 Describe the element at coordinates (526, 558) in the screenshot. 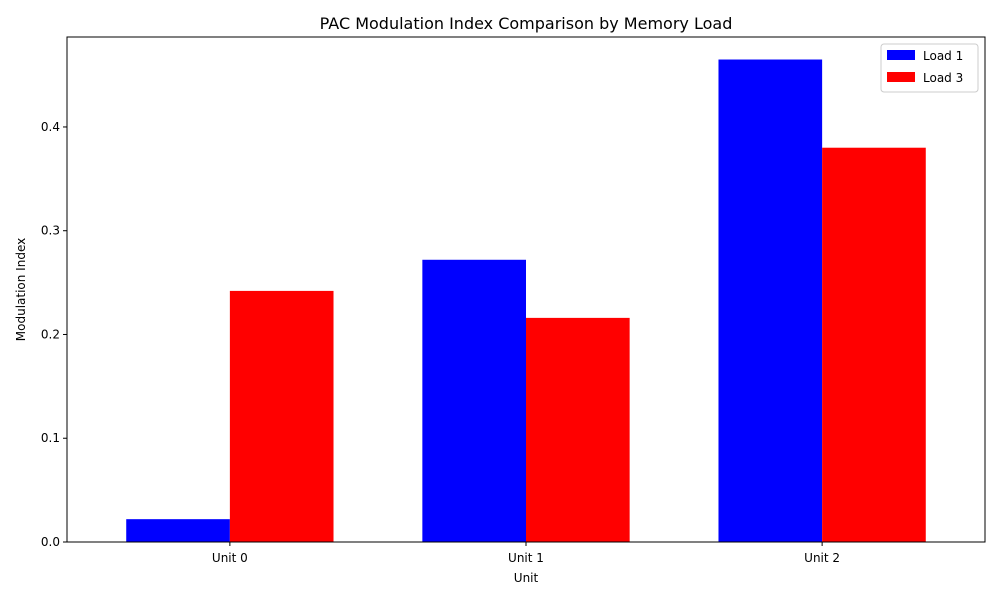

I see `x-tick-label: Unit 1` at that location.